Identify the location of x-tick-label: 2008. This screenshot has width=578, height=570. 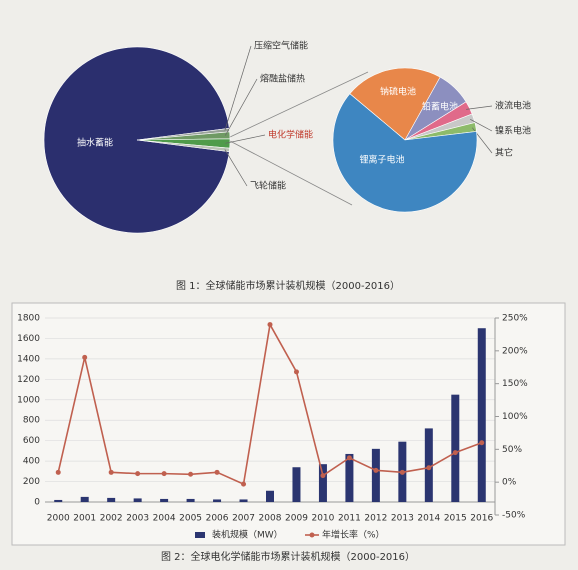
(270, 519).